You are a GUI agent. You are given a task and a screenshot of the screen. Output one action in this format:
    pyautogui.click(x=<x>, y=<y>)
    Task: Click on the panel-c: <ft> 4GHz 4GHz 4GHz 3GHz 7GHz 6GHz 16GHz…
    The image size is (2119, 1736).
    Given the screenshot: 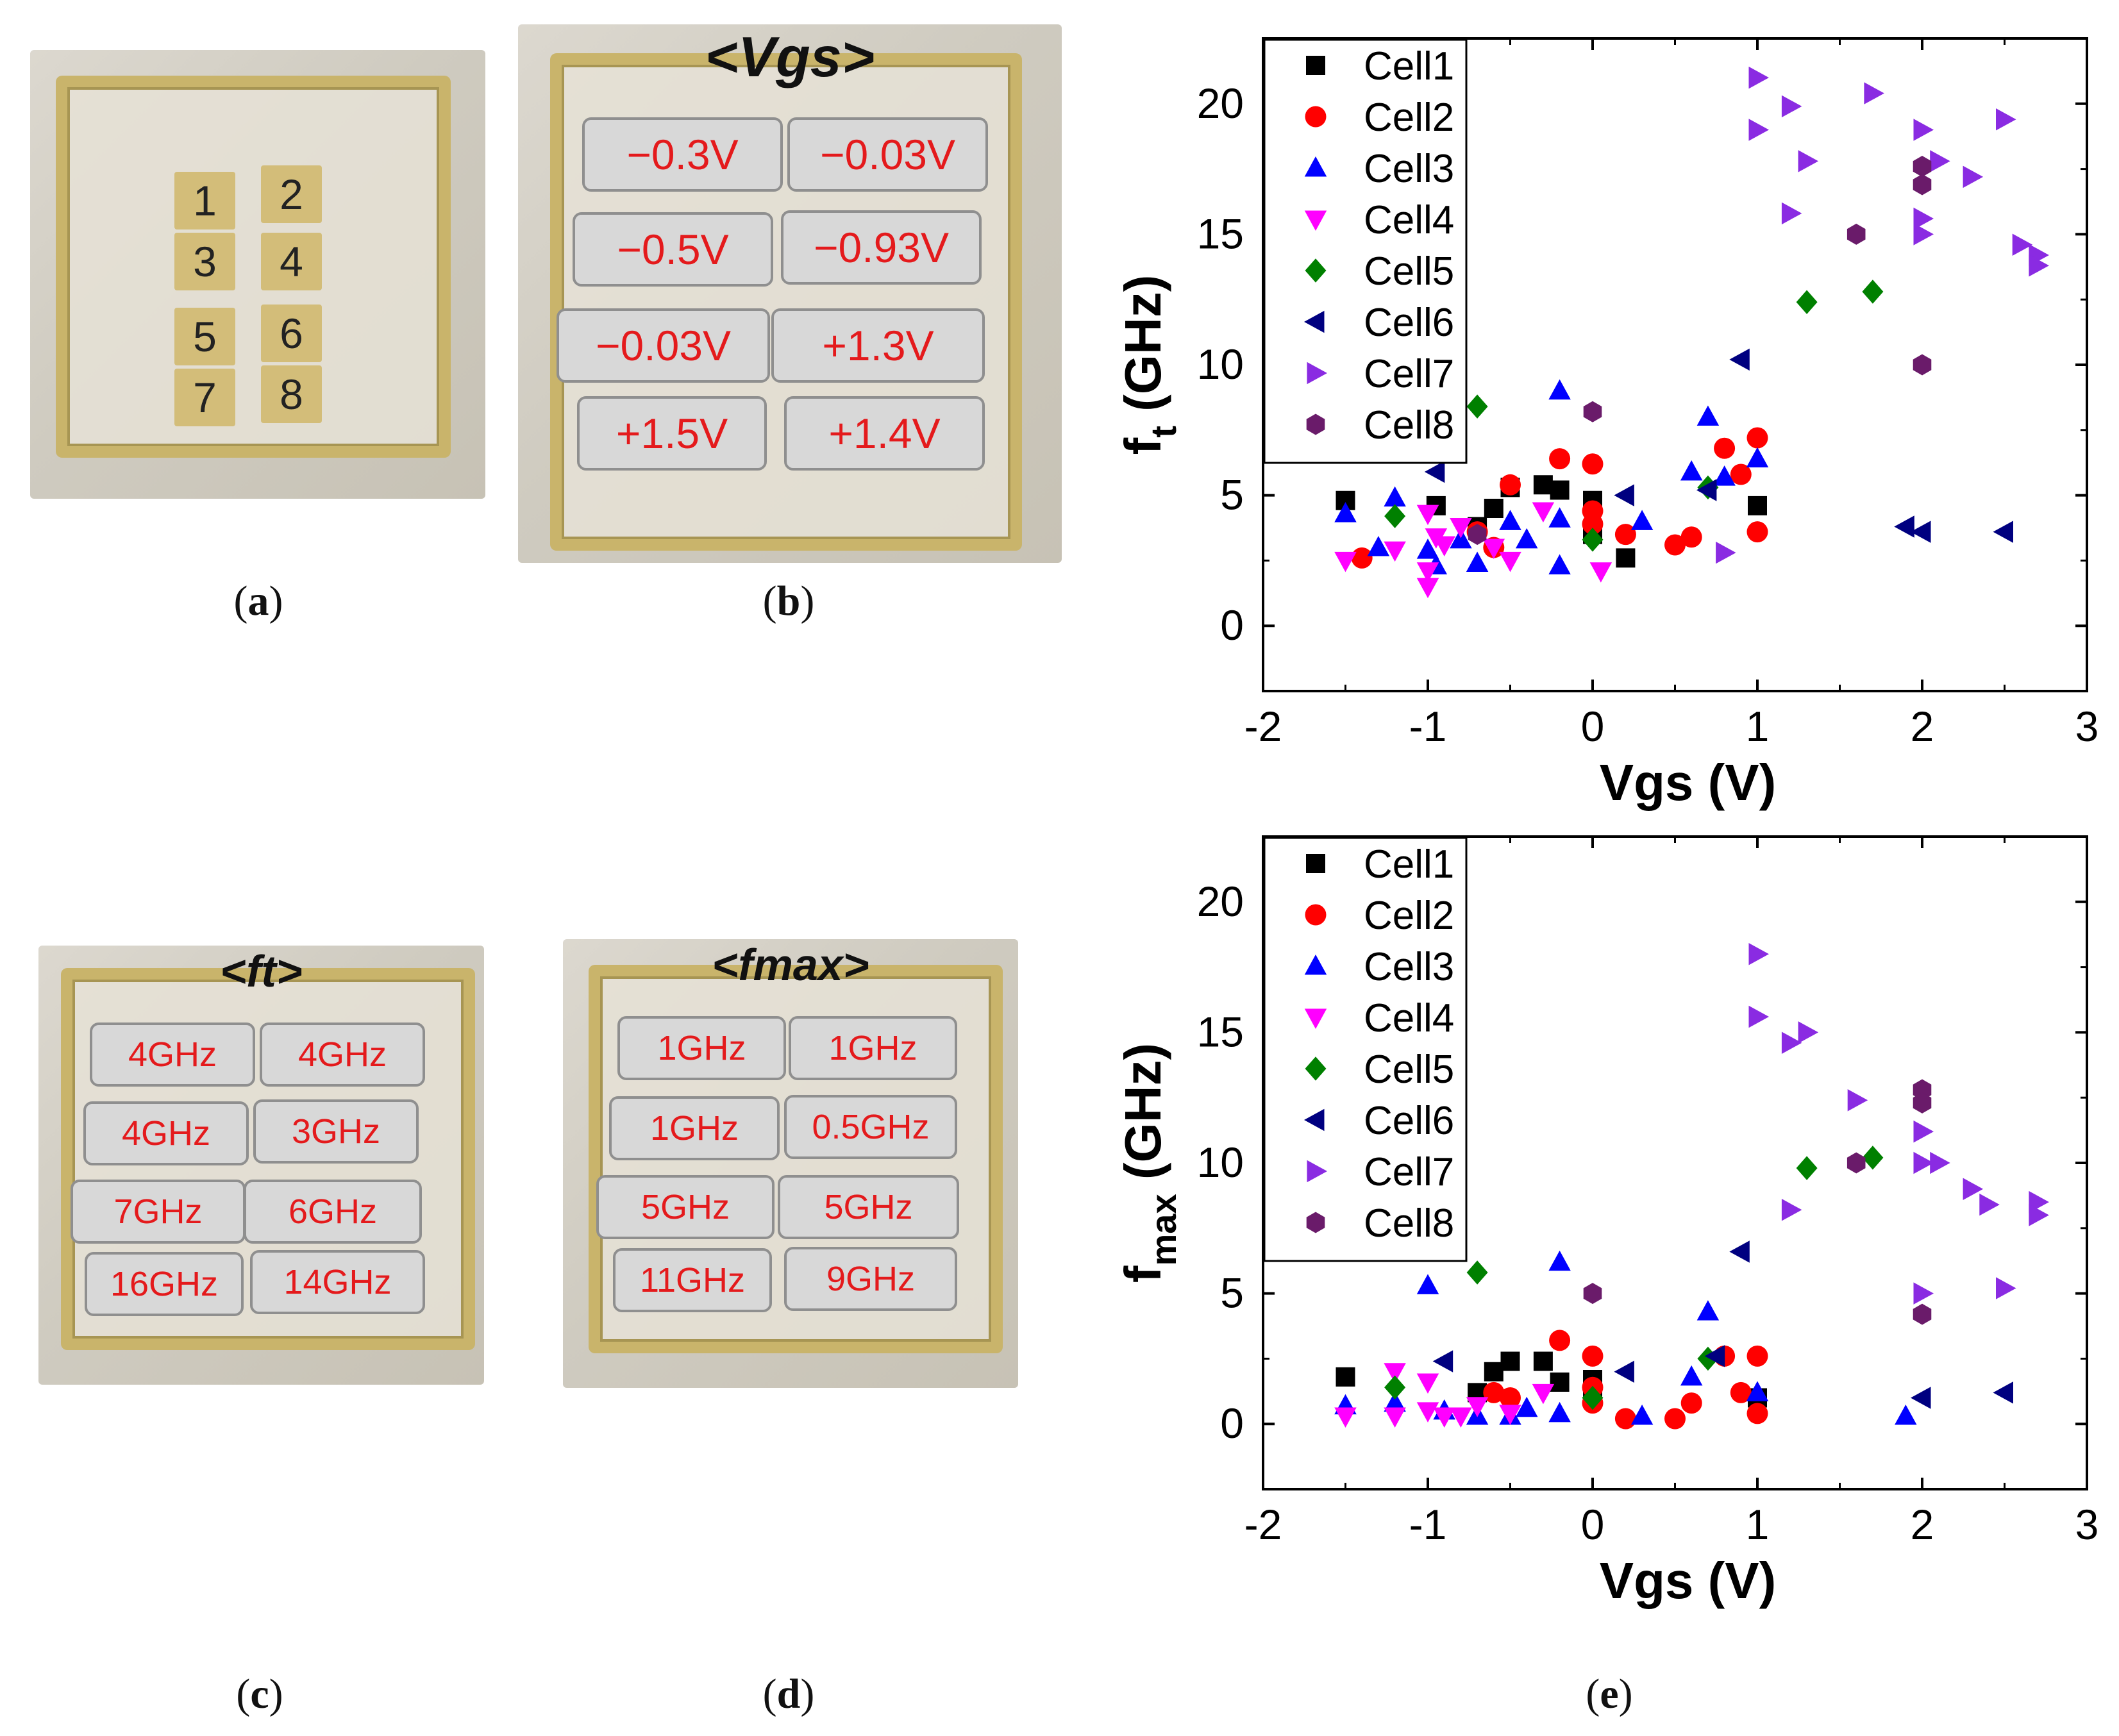 What is the action you would take?
    pyautogui.click(x=261, y=1165)
    